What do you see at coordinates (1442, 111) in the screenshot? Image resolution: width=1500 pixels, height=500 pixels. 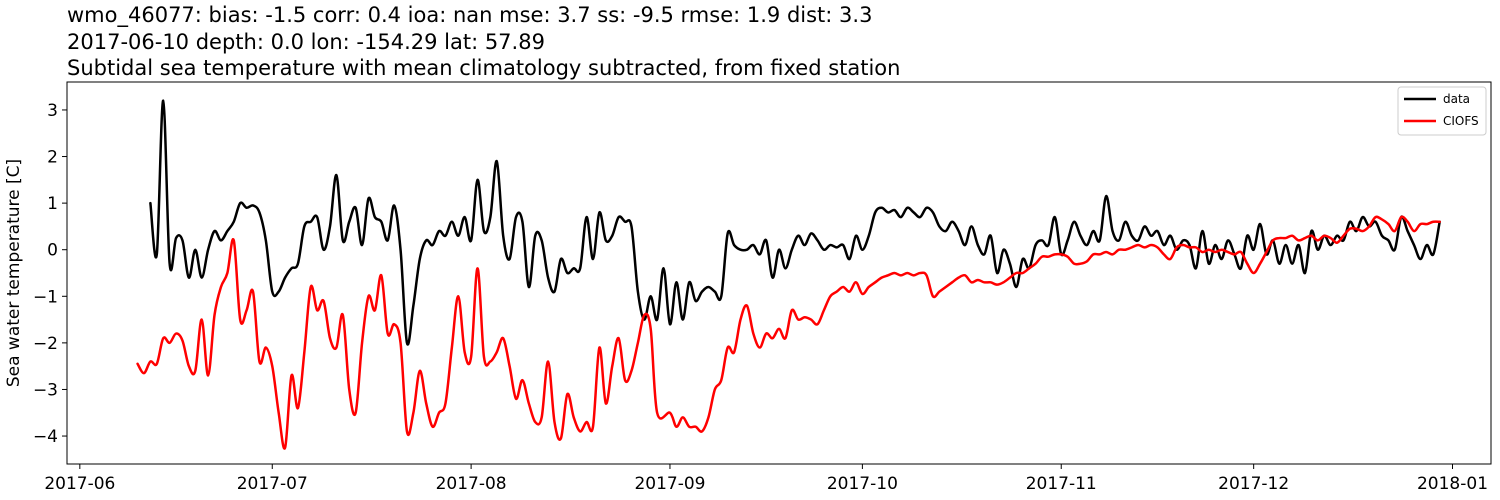 I see `legend: data CIOFS` at bounding box center [1442, 111].